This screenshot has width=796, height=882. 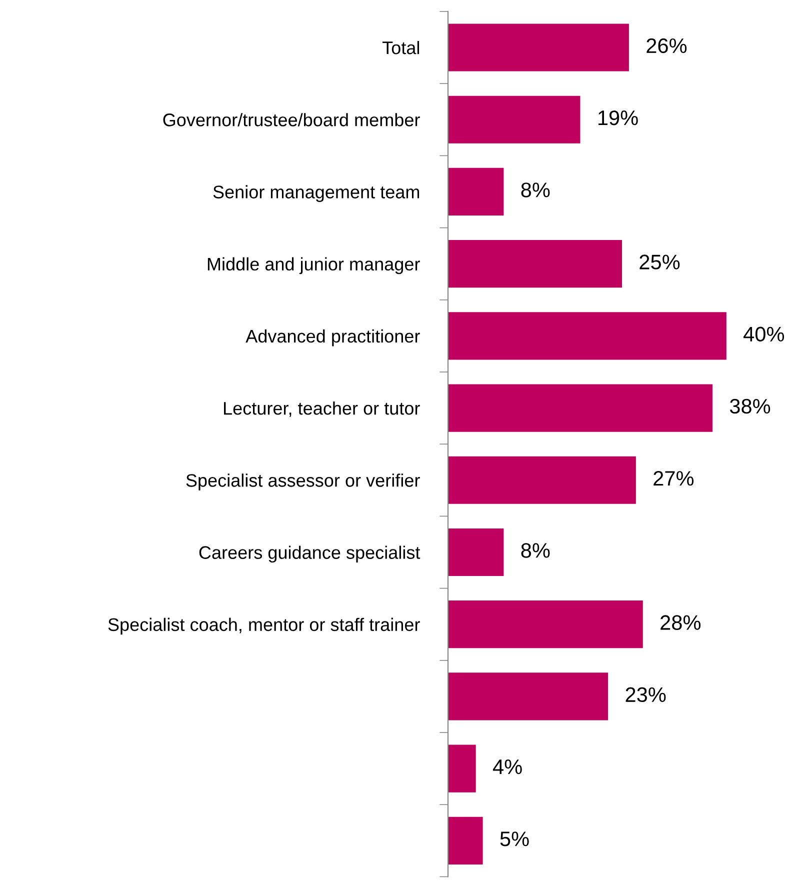 What do you see at coordinates (618, 118) in the screenshot?
I see `data-label: 19%` at bounding box center [618, 118].